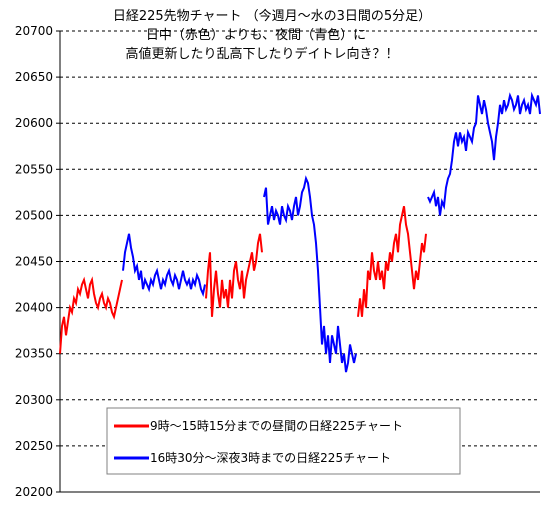 Image resolution: width=544 pixels, height=509 pixels. What do you see at coordinates (256, 35) in the screenshot?
I see `title-line-2: 日中（赤色）よりも、夜間（青色）に` at bounding box center [256, 35].